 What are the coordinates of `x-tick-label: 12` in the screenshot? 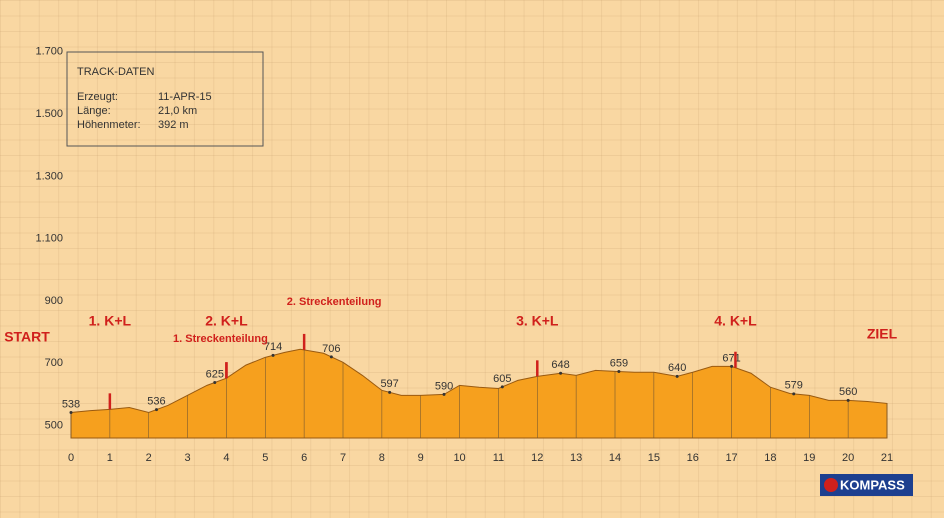 It's located at (537, 458).